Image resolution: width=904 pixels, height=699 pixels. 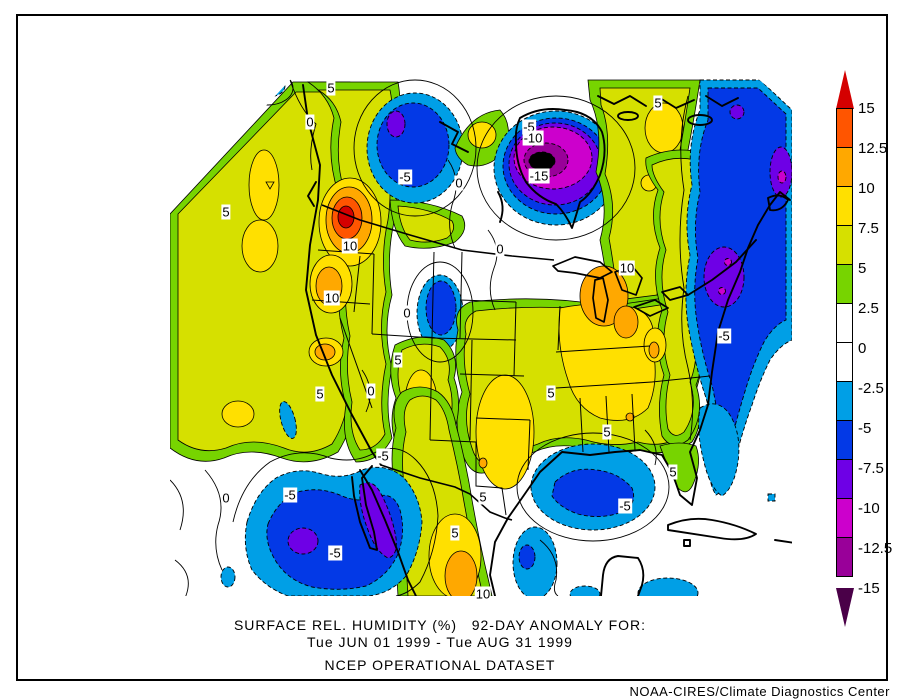 I want to click on colorbar-tick-label: 5, so click(x=862, y=268).